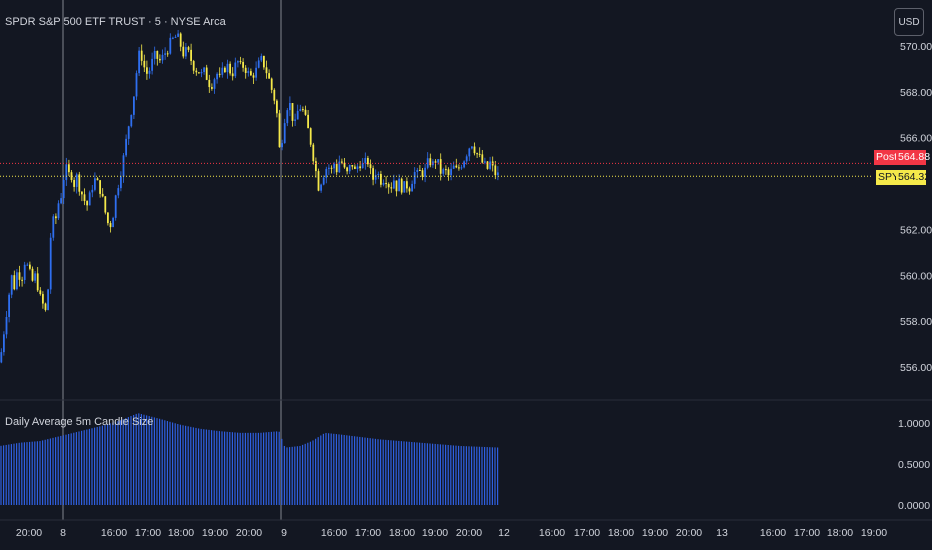 The image size is (932, 550). What do you see at coordinates (916, 322) in the screenshot?
I see `price-tick-label: 558.00` at bounding box center [916, 322].